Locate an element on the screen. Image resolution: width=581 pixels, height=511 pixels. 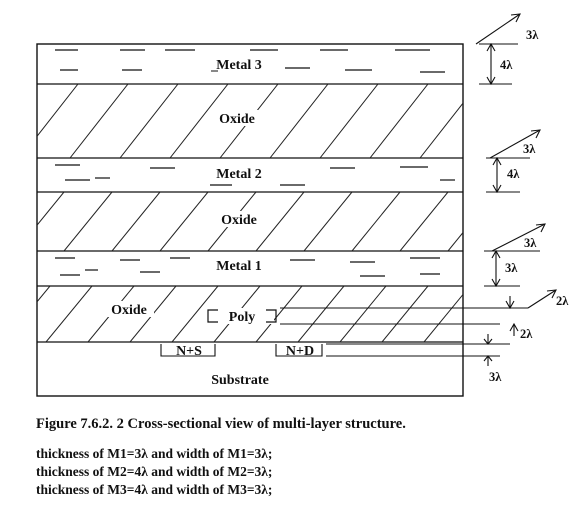
m1-thickness-label: 3λ is located at coordinates (511, 268).